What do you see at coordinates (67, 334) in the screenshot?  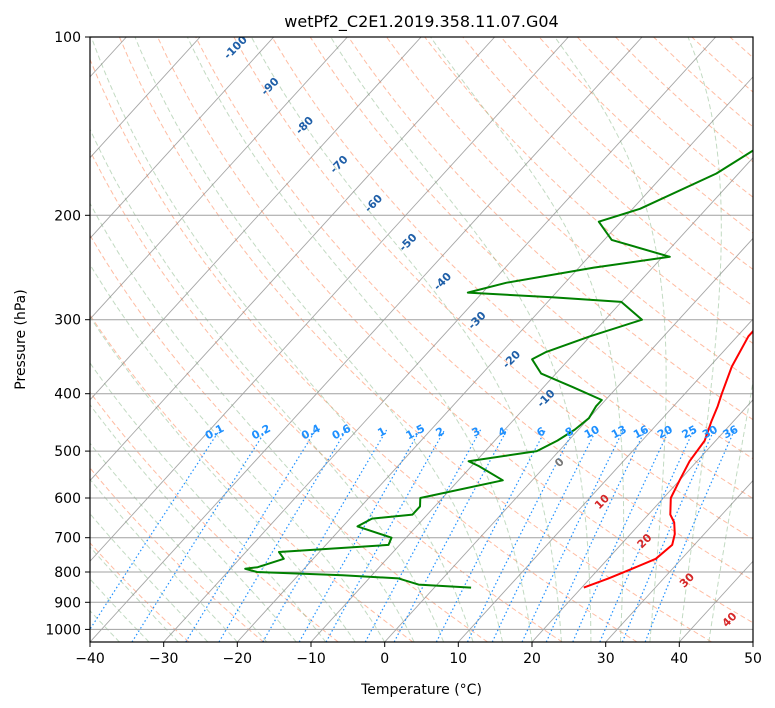 I see `y-axis-ticks: 100 200 300 400 500 600 700 800 900 1000` at bounding box center [67, 334].